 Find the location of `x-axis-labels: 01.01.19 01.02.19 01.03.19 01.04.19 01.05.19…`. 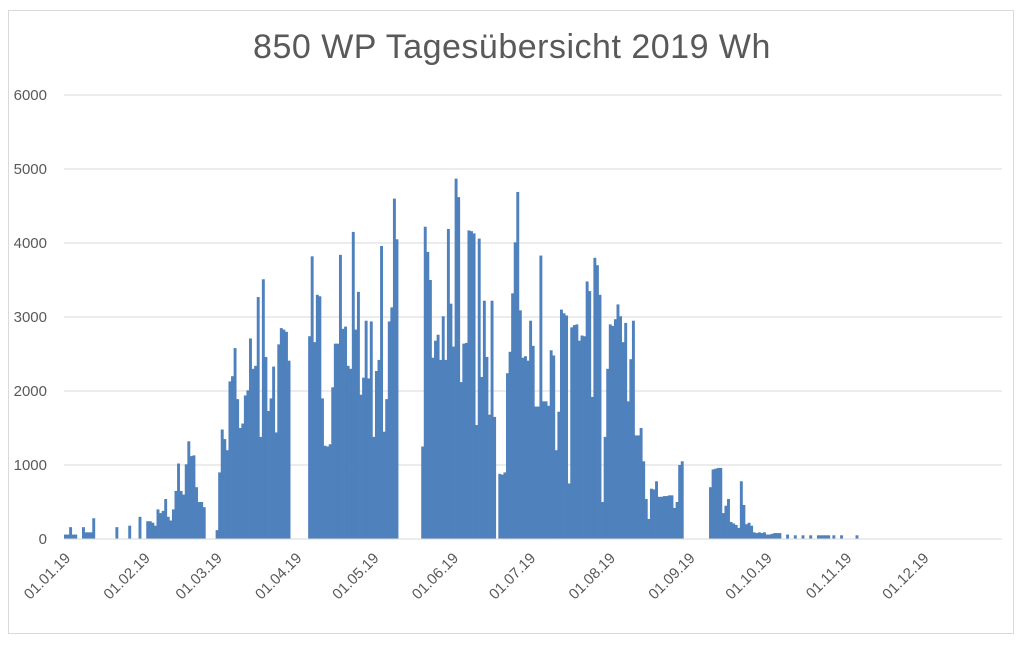

x-axis-labels: 01.01.19 01.02.19 01.03.19 01.04.19 01.05.19… is located at coordinates (477, 576).